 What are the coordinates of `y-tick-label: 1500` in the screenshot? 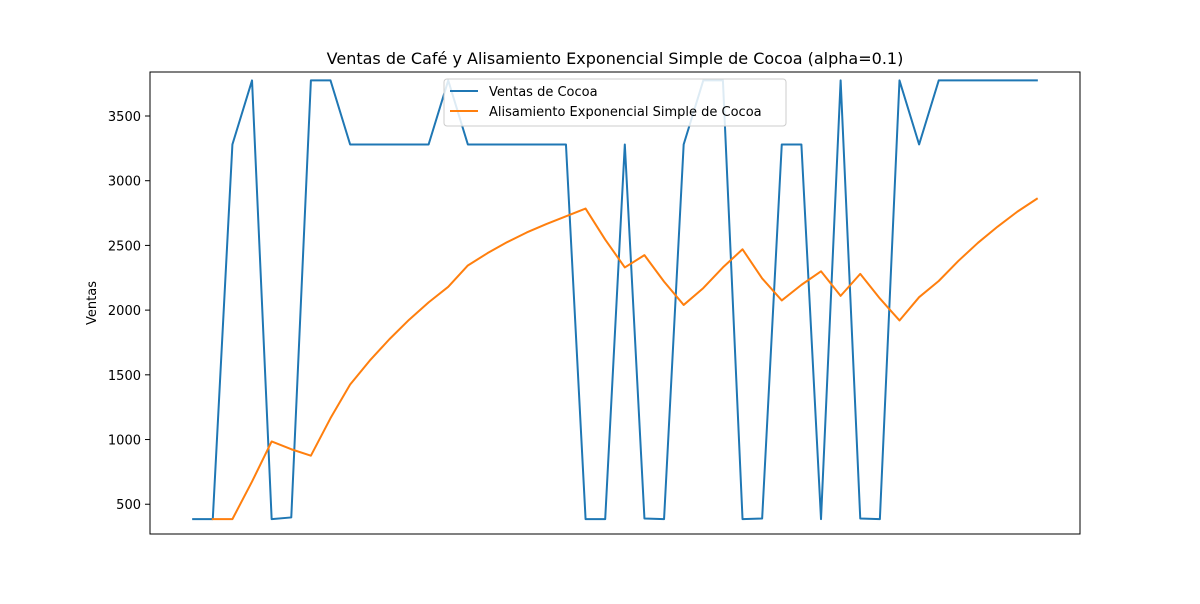 It's located at (124, 376).